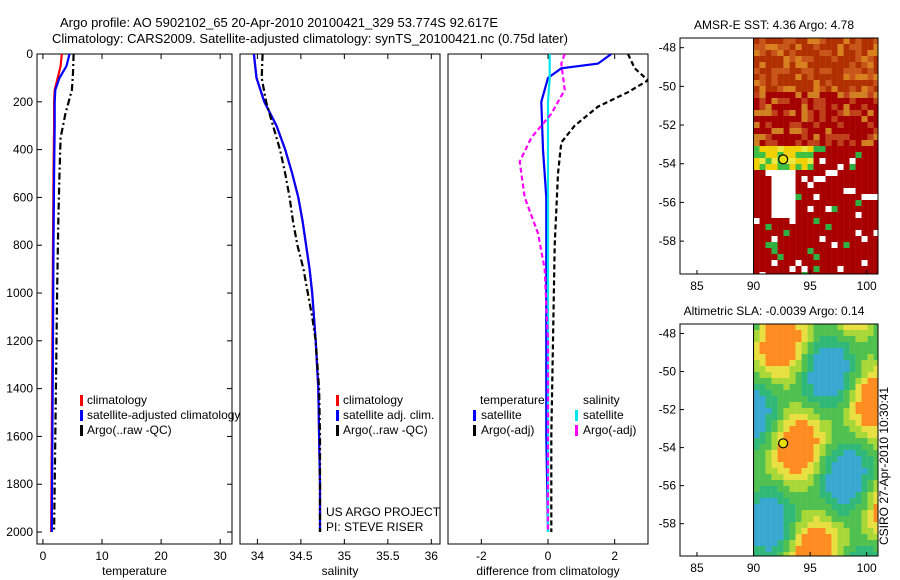  I want to click on legend-label: Argo(-adj), so click(507, 430).